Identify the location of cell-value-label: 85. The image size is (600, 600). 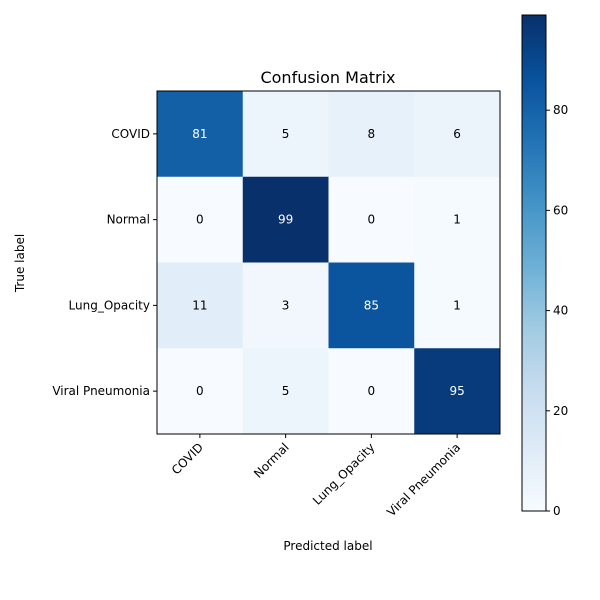
(371, 305).